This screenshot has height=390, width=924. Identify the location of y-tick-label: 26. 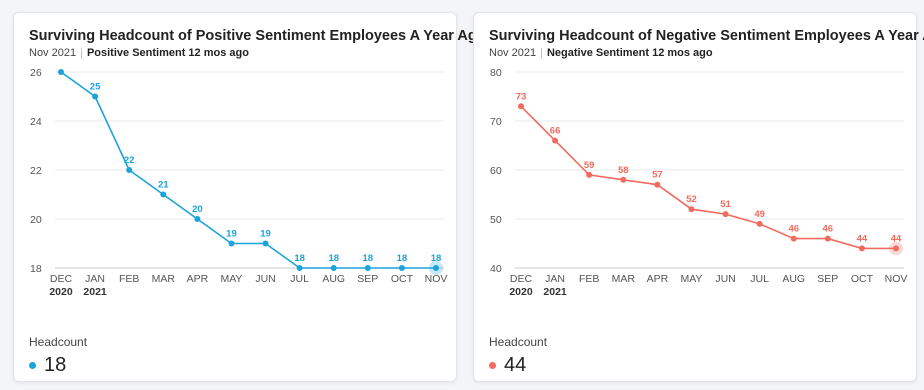
(36, 73).